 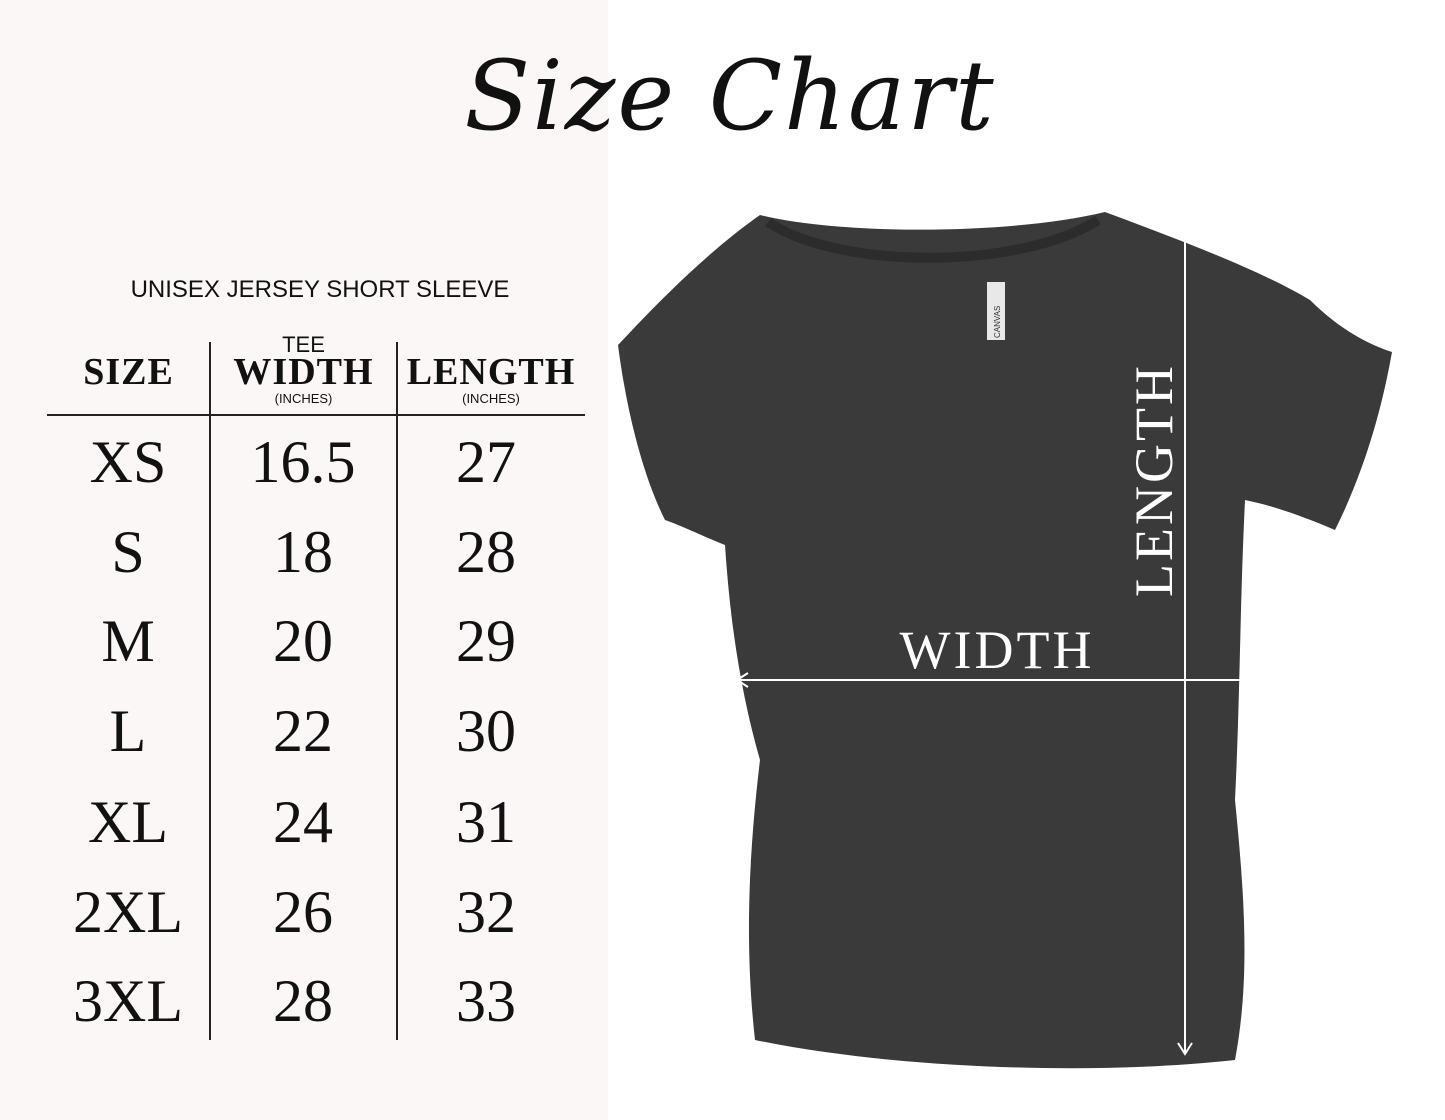 I want to click on header-size: SIZE, so click(x=128, y=372).